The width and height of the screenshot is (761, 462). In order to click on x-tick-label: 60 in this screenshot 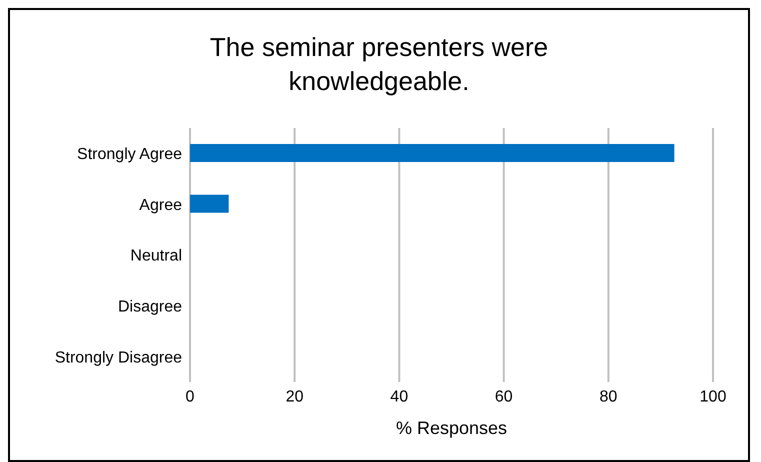, I will do `click(503, 397)`.